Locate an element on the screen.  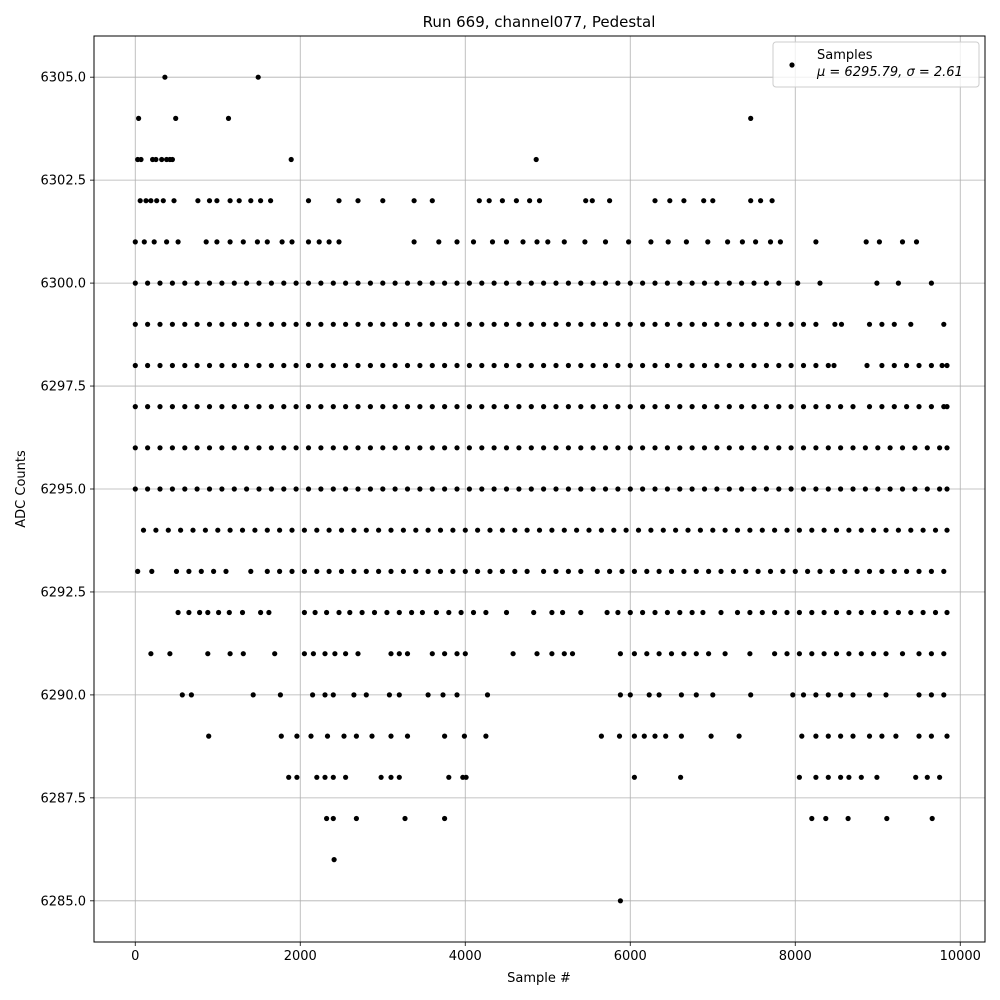
x-axis-ticks: 0 2000 4000 6000 8000 10000 is located at coordinates (556, 953).